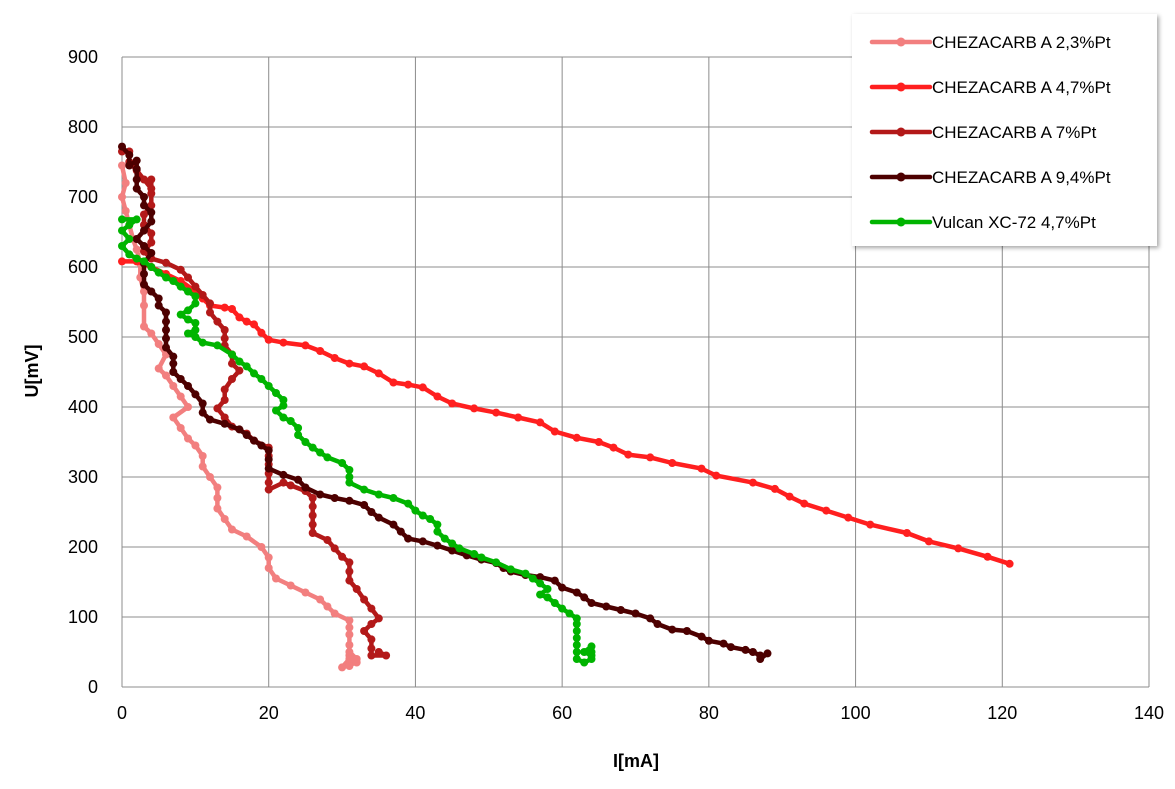 The image size is (1175, 789). Describe the element at coordinates (32, 371) in the screenshot. I see `y-axis-title: U[mV]` at that location.